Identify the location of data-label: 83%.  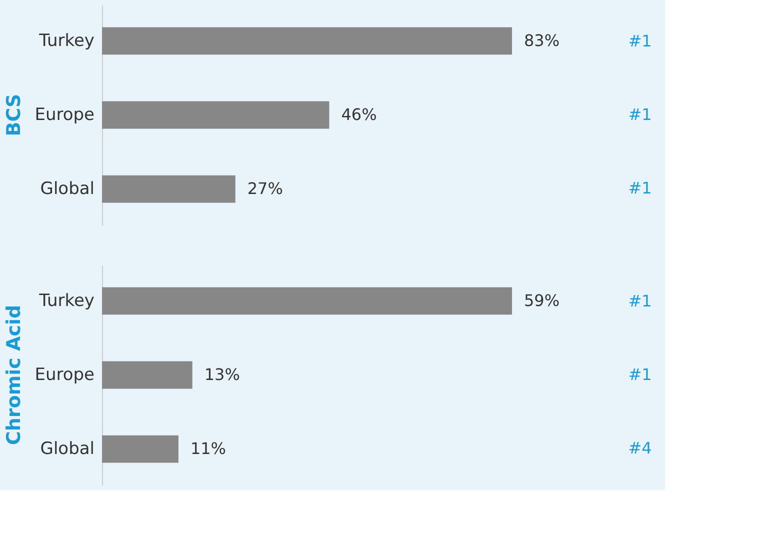
(542, 40).